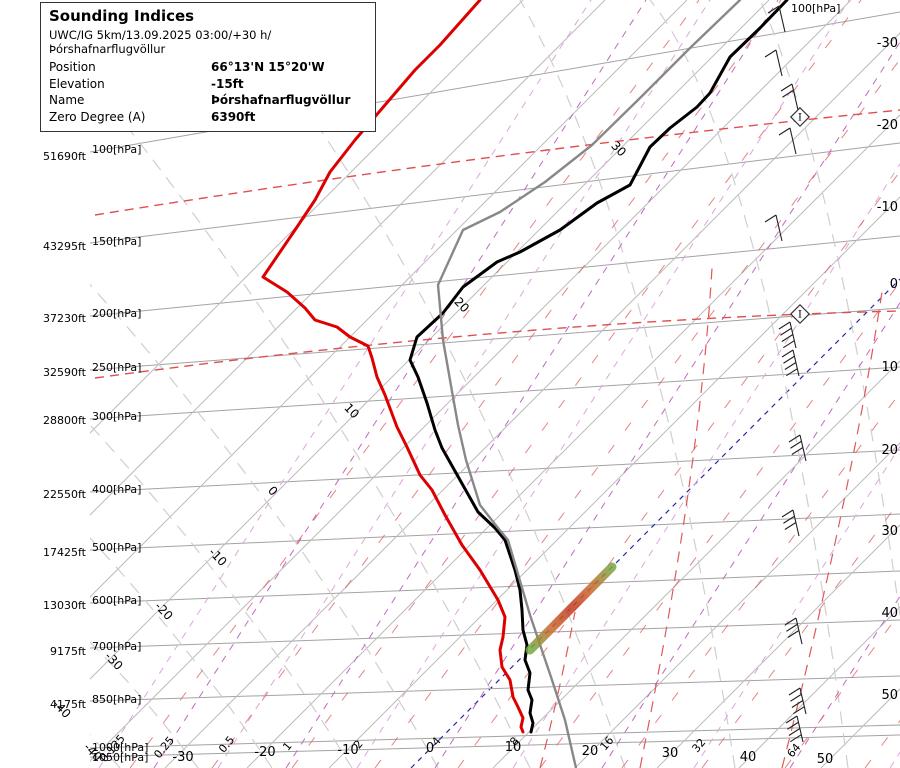 The width and height of the screenshot is (900, 768). What do you see at coordinates (117, 149) in the screenshot?
I see `pressure-tick-label: 100[hPa]` at bounding box center [117, 149].